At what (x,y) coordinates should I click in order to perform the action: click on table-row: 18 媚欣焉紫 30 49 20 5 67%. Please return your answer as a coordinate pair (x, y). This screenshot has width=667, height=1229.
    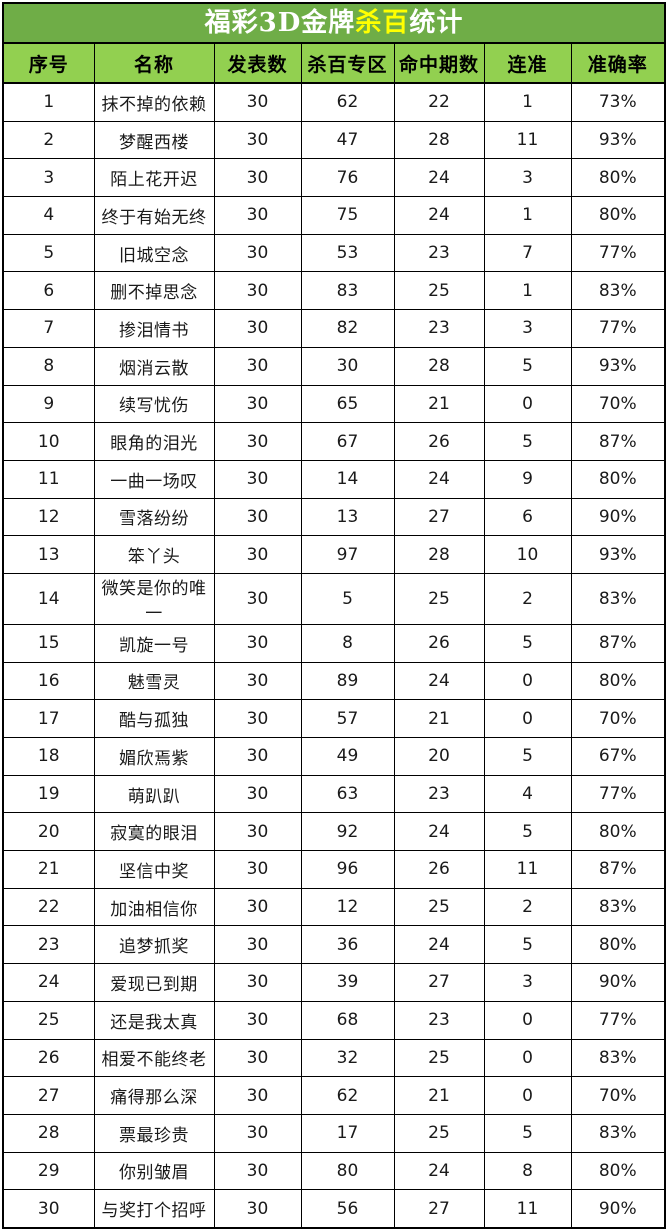
    Looking at the image, I should click on (334, 756).